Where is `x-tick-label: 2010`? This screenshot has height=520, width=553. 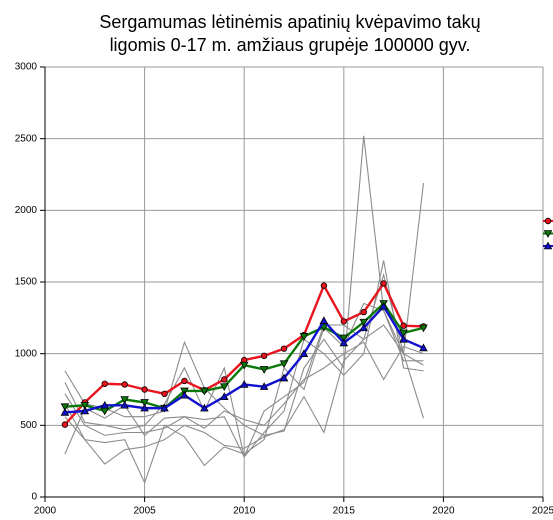
x-tick-label: 2010 is located at coordinates (244, 511).